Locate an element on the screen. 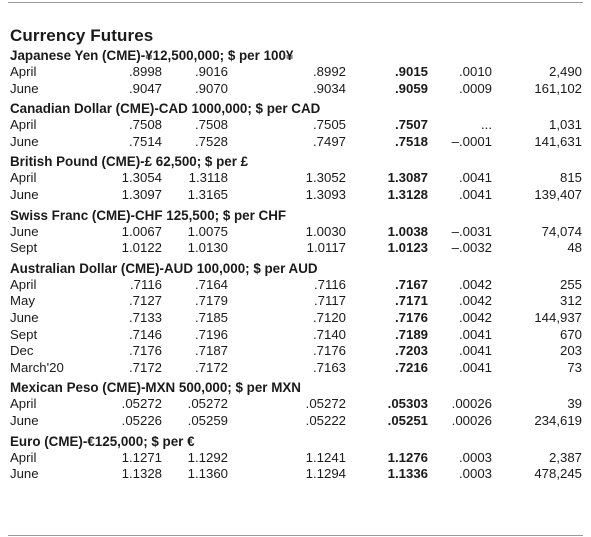 The height and width of the screenshot is (537, 591). table-row: April .7116 .7164 .7116 .7167 .0042 255 is located at coordinates (296, 285).